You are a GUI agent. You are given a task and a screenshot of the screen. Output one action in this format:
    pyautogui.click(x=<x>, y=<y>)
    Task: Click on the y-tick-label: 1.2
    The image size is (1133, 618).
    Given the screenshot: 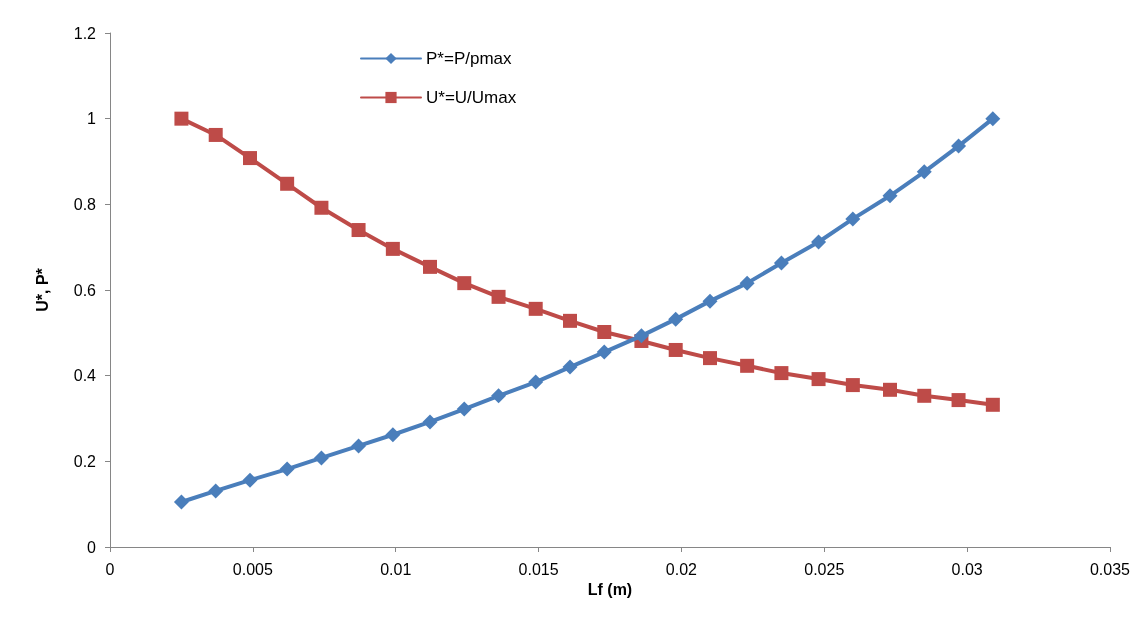 What is the action you would take?
    pyautogui.click(x=85, y=33)
    